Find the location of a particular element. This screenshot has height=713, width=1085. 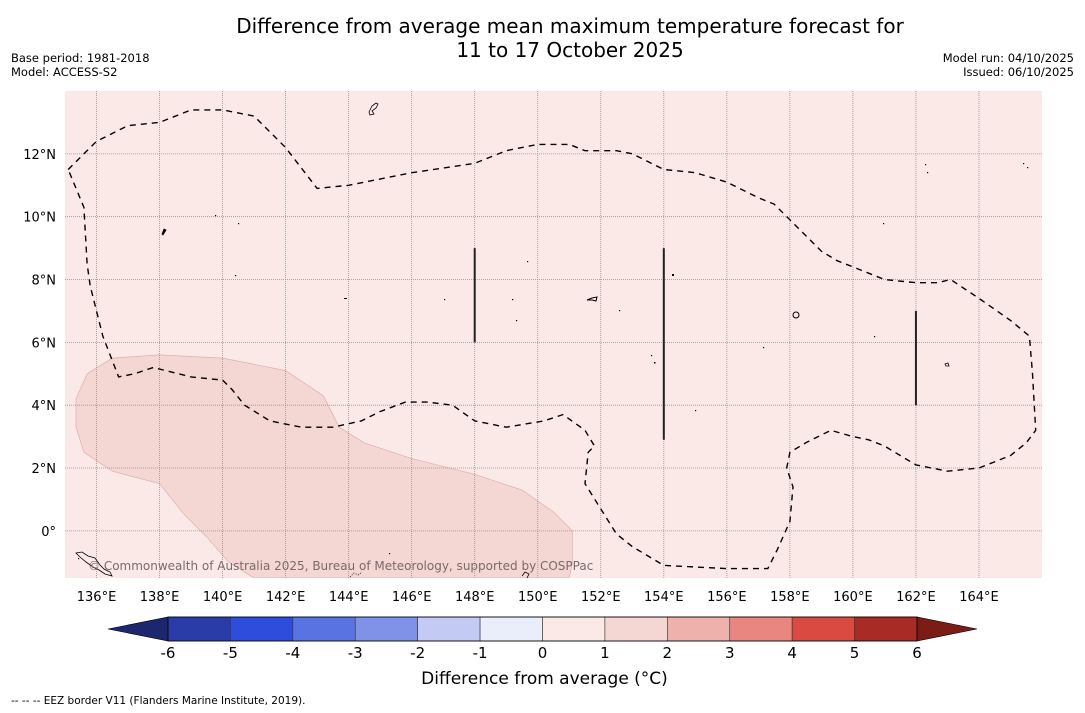

island-new-guinea-north is located at coordinates (94, 564).